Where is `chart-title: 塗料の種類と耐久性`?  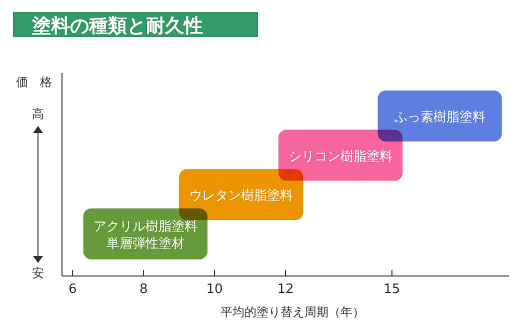
chart-title: 塗料の種類と耐久性 is located at coordinates (117, 26).